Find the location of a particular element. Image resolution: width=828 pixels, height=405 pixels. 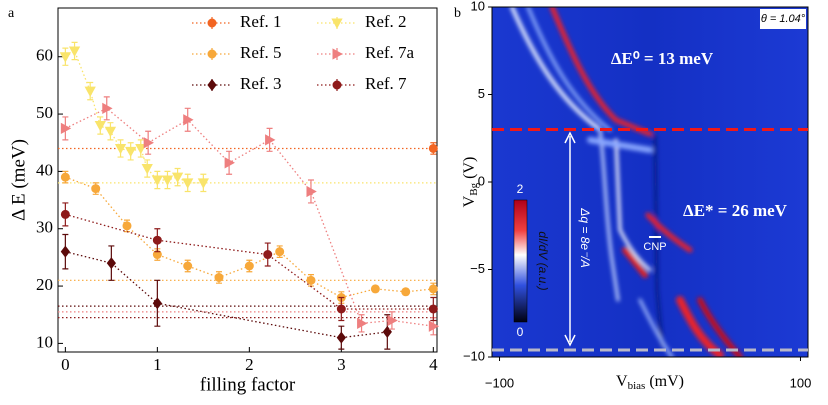

legend-item: Ref. 1 is located at coordinates (237, 21).